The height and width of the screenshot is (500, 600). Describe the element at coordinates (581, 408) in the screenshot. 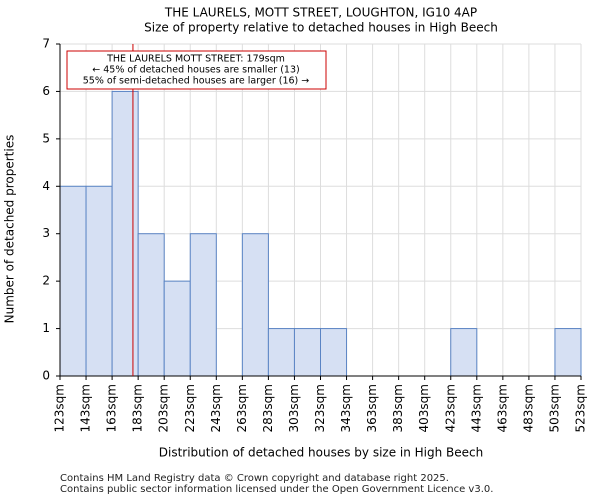

I see `x-tick-label: 523sqm` at that location.